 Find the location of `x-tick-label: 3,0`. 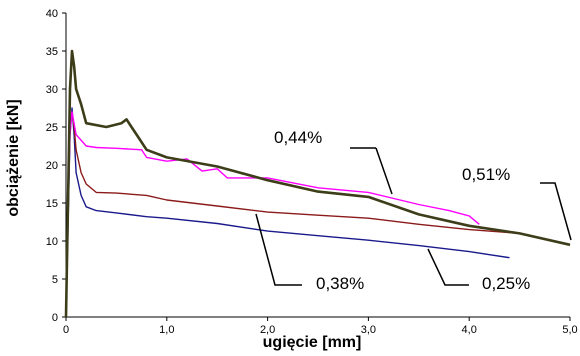

x-tick-label: 3,0 is located at coordinates (368, 330).